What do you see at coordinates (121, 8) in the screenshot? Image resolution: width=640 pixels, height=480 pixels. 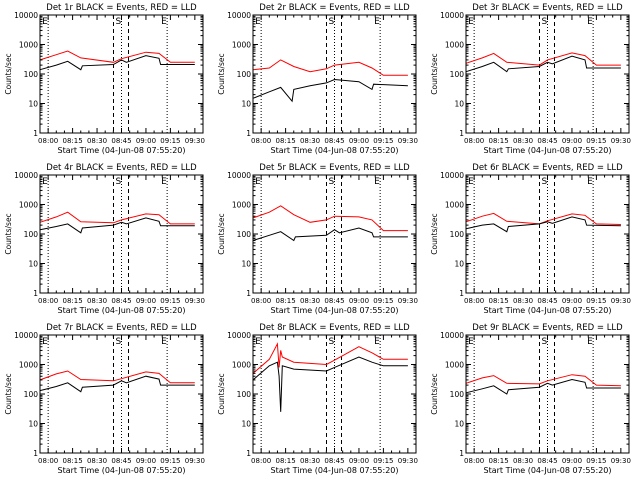 I see `panel-title: Det 1r BLACK = Events, RED = LLD` at bounding box center [121, 8].